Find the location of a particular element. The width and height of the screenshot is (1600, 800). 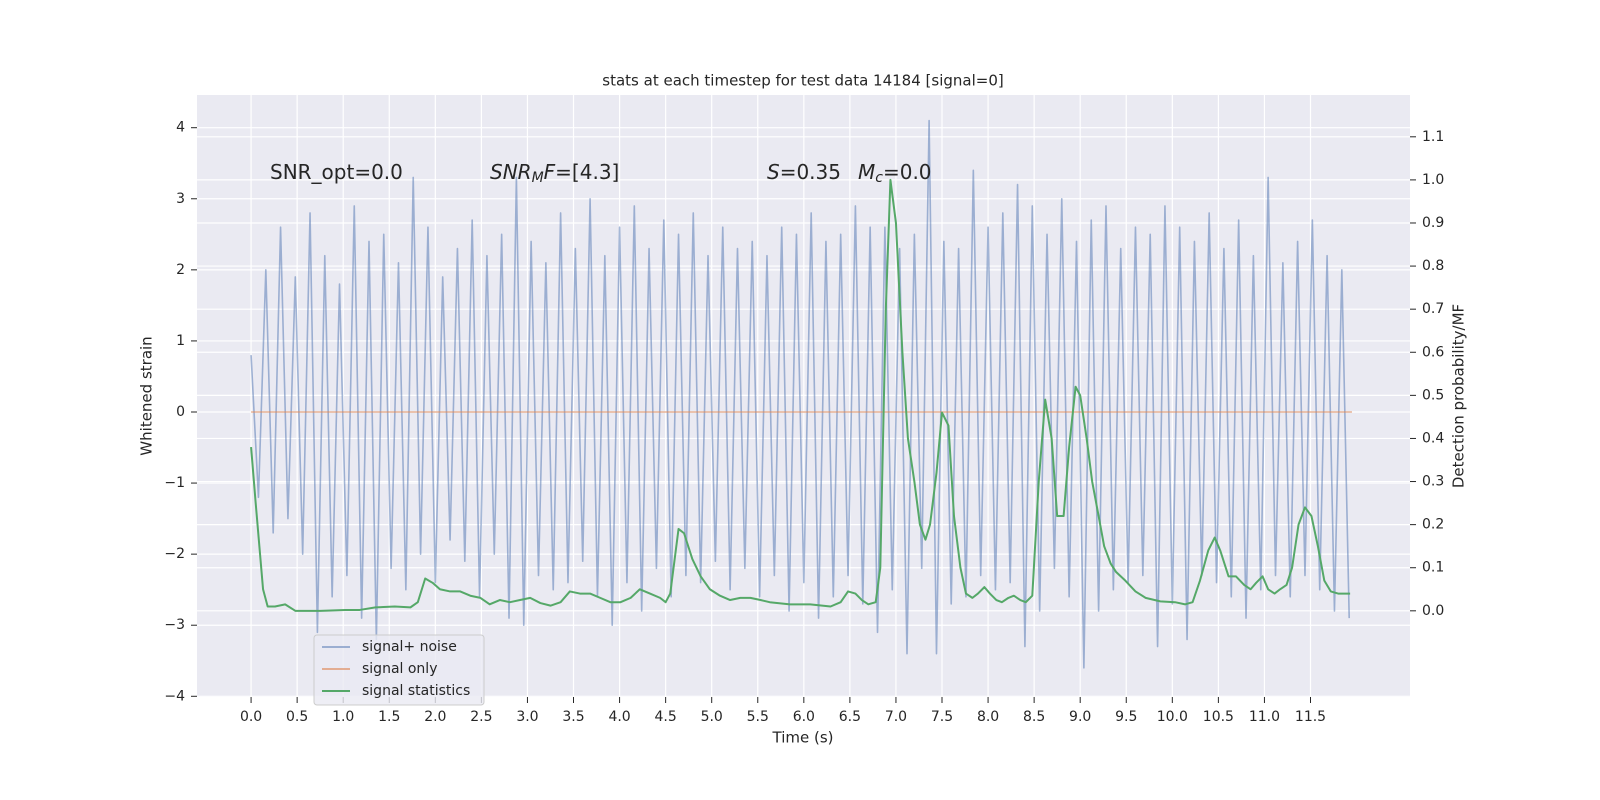

y-tick-label: −4 is located at coordinates (174, 696).